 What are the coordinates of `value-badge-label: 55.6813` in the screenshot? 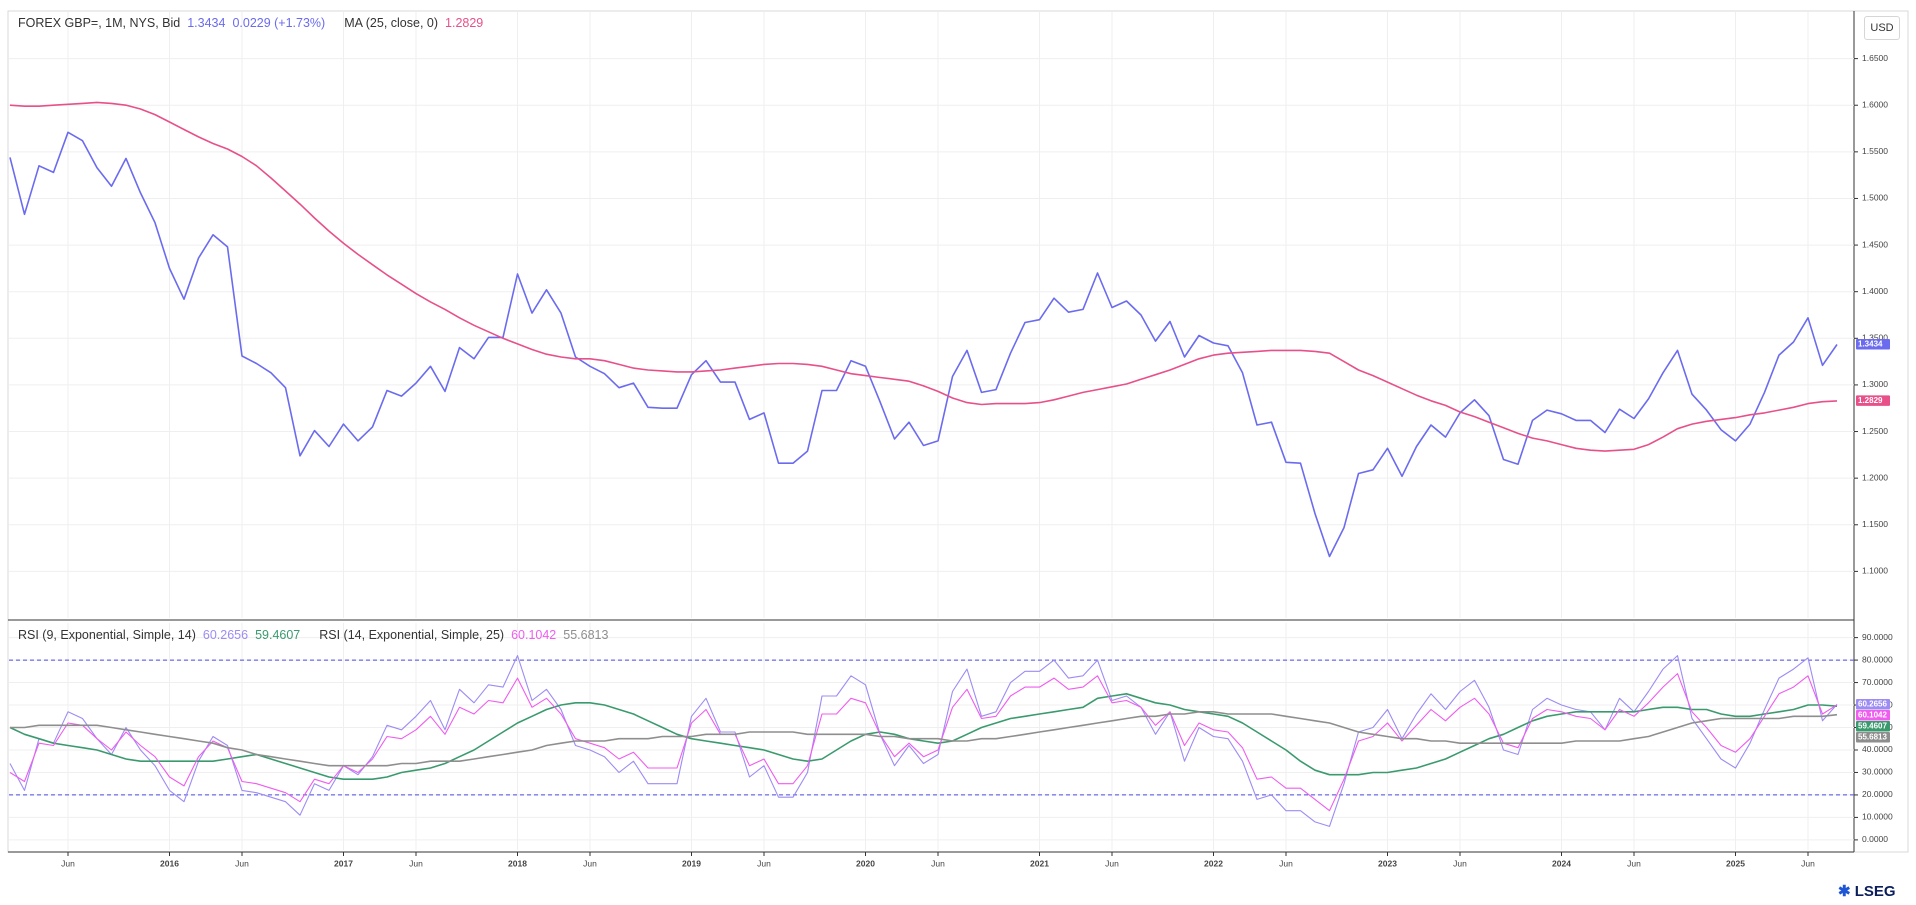 It's located at (1872, 737).